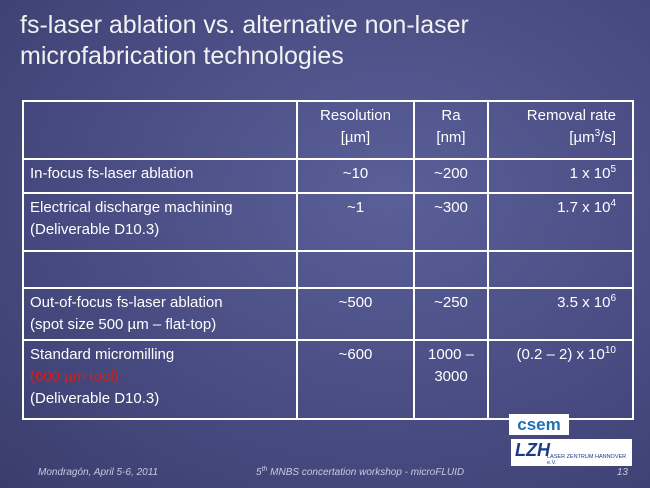 Image resolution: width=650 pixels, height=488 pixels. What do you see at coordinates (264, 469) in the screenshot?
I see `superscript: th` at bounding box center [264, 469].